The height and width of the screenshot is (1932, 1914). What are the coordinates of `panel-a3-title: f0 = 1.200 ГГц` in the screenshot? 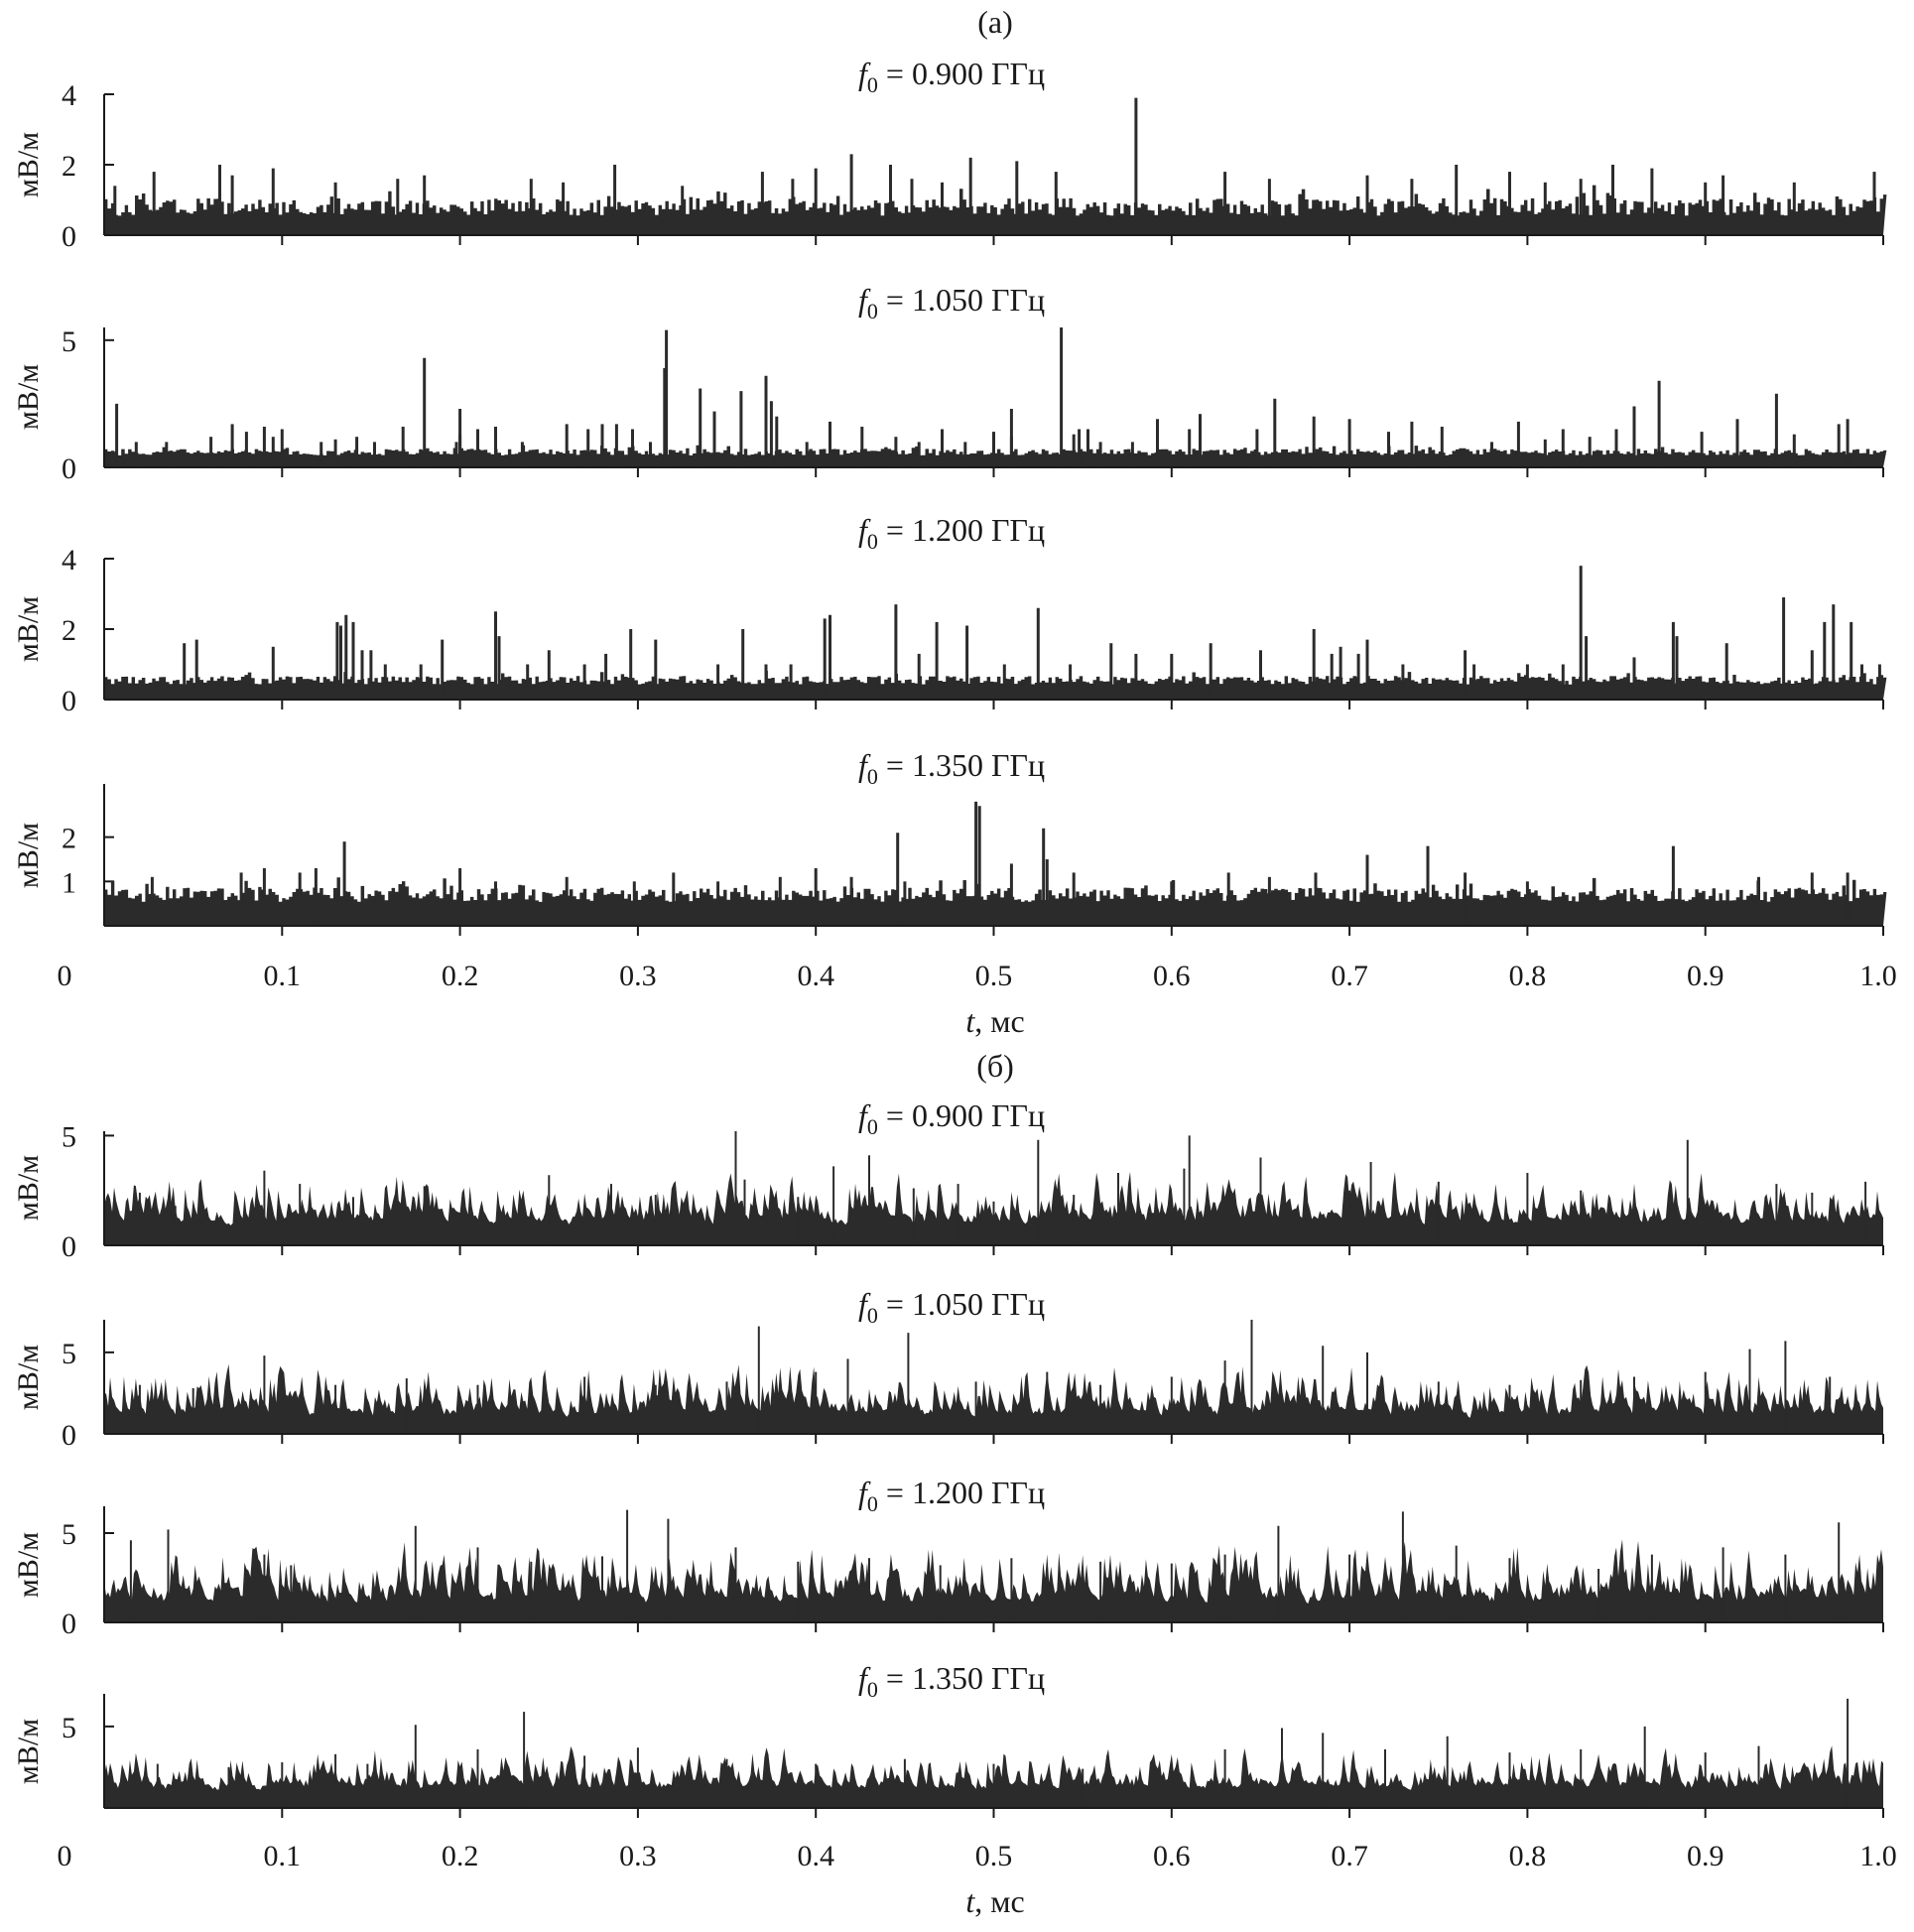 It's located at (951, 533).